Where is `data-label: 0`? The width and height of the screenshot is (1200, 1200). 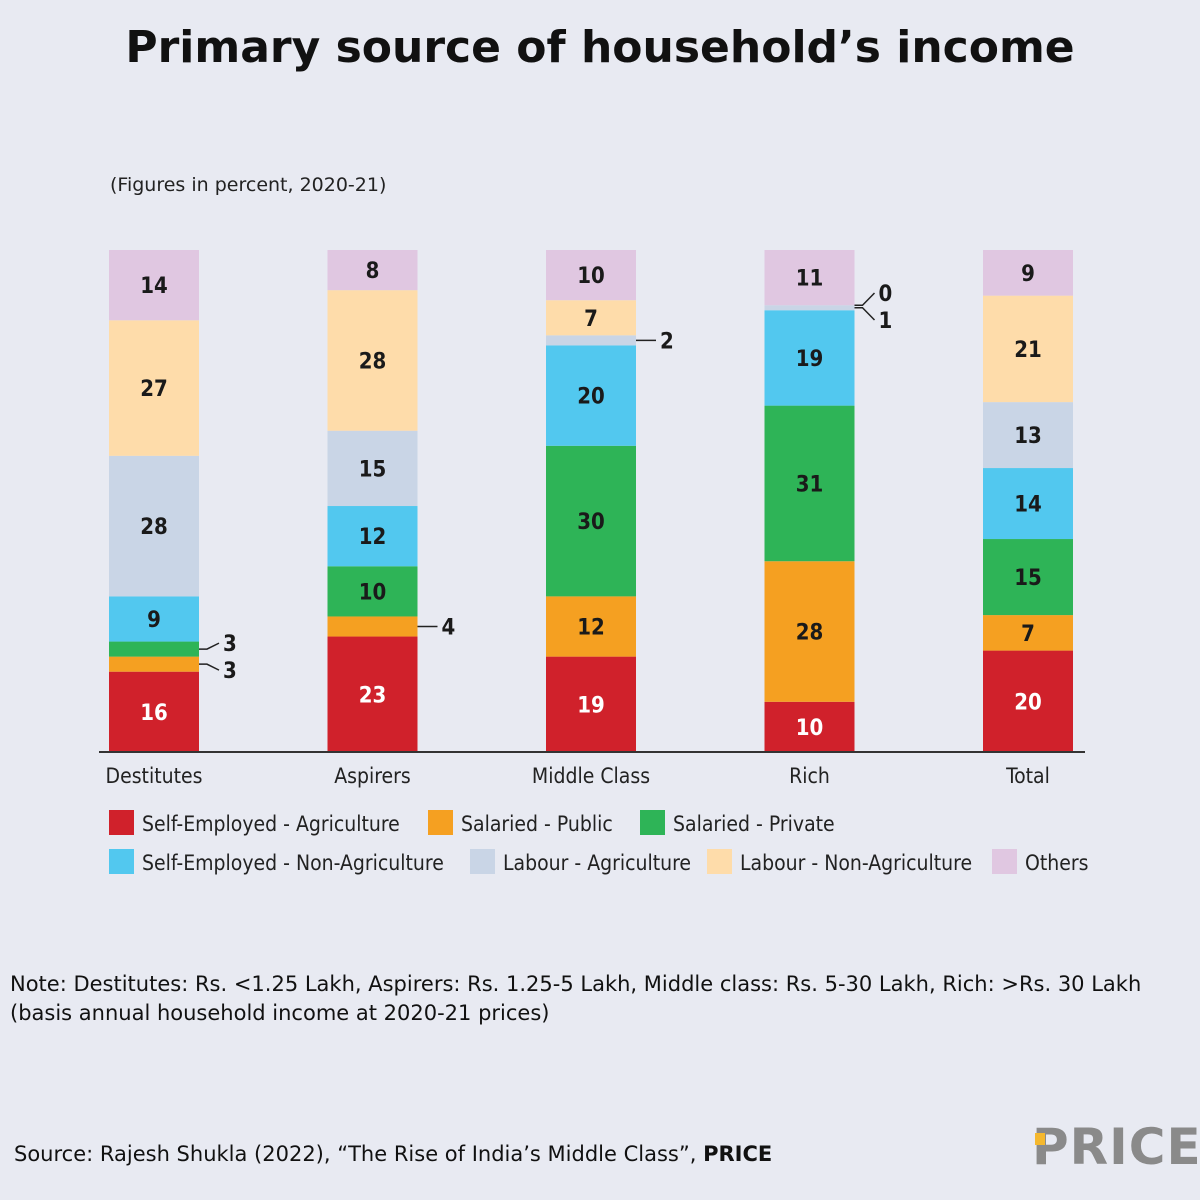 data-label: 0 is located at coordinates (886, 294).